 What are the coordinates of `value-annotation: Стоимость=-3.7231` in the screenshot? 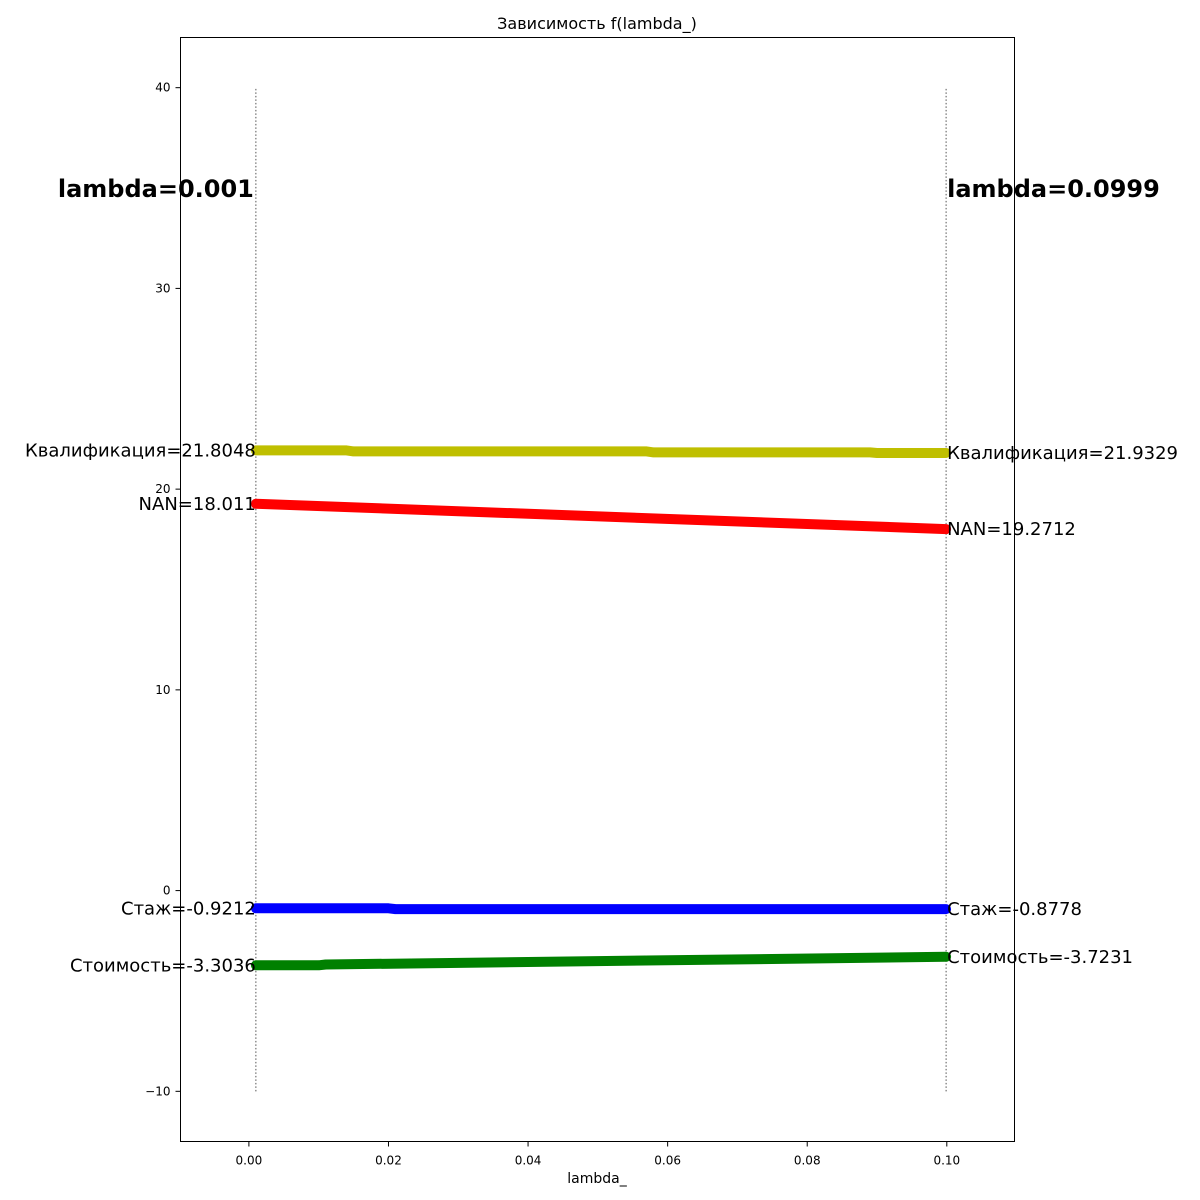 It's located at (1040, 957).